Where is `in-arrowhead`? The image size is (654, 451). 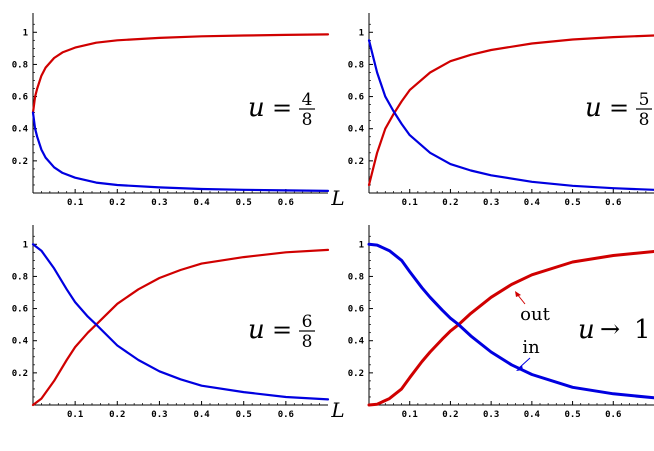
in-arrowhead is located at coordinates (519, 368).